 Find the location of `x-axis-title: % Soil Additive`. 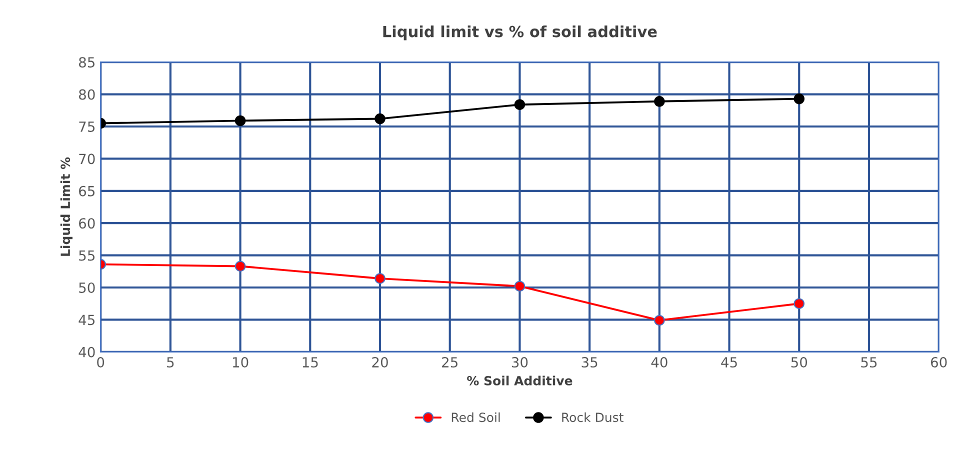

x-axis-title: % Soil Additive is located at coordinates (519, 381).